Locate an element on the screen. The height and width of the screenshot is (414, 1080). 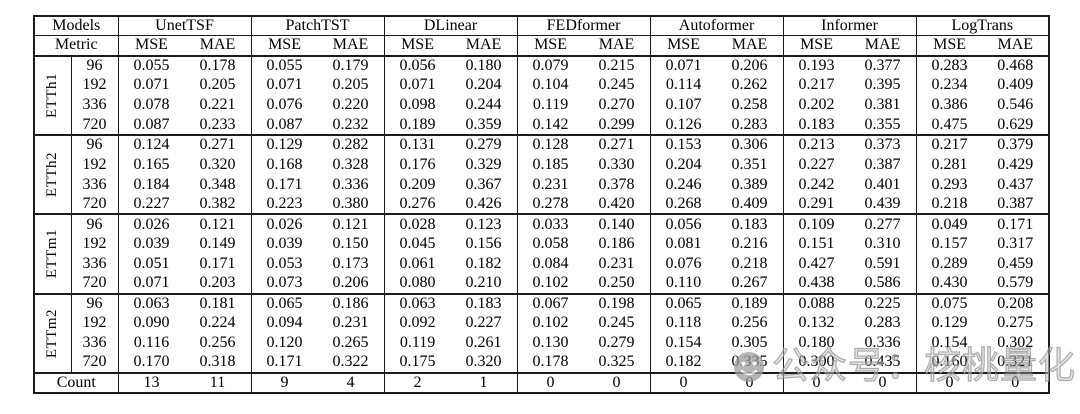
value-cell: 0.186 is located at coordinates (351, 303).